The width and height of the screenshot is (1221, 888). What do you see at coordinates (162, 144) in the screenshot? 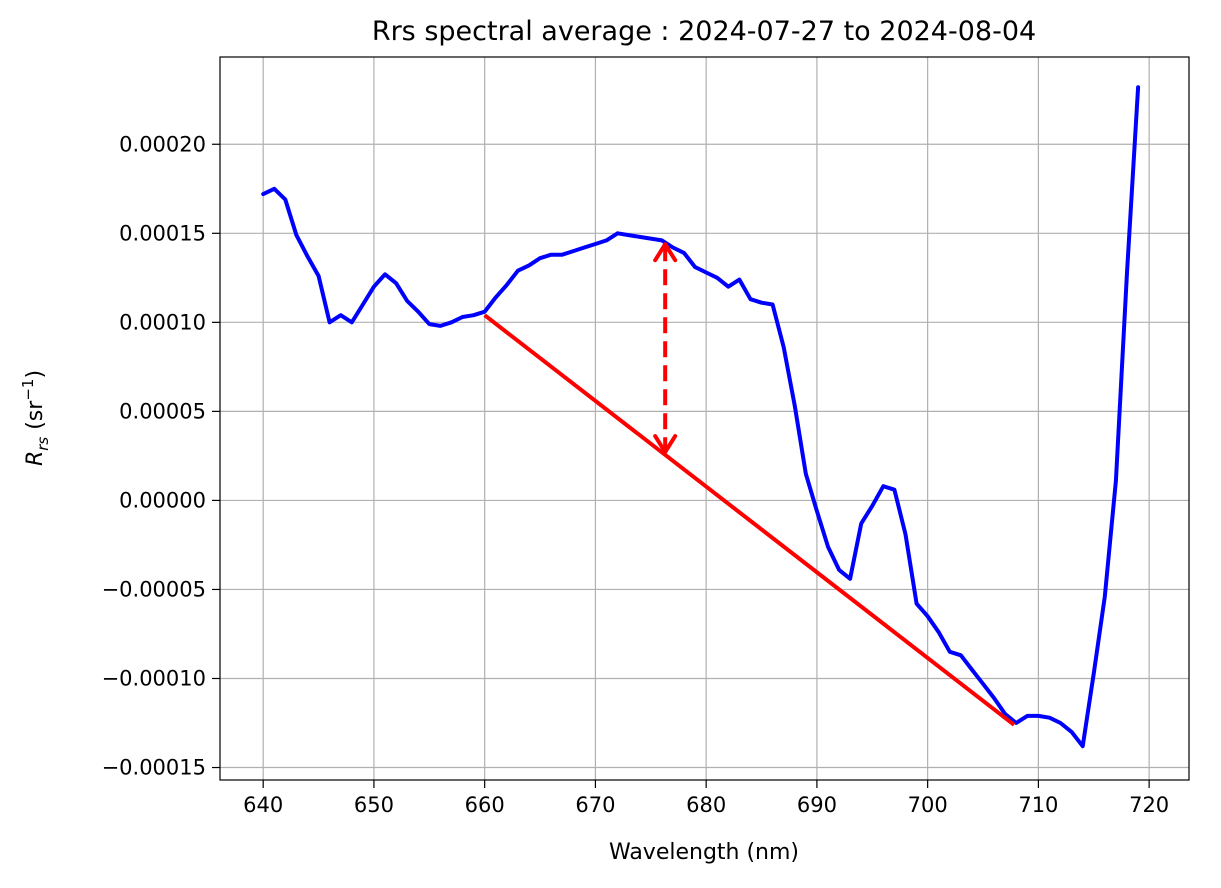
I see `y-tick-label: 0.00020` at bounding box center [162, 144].